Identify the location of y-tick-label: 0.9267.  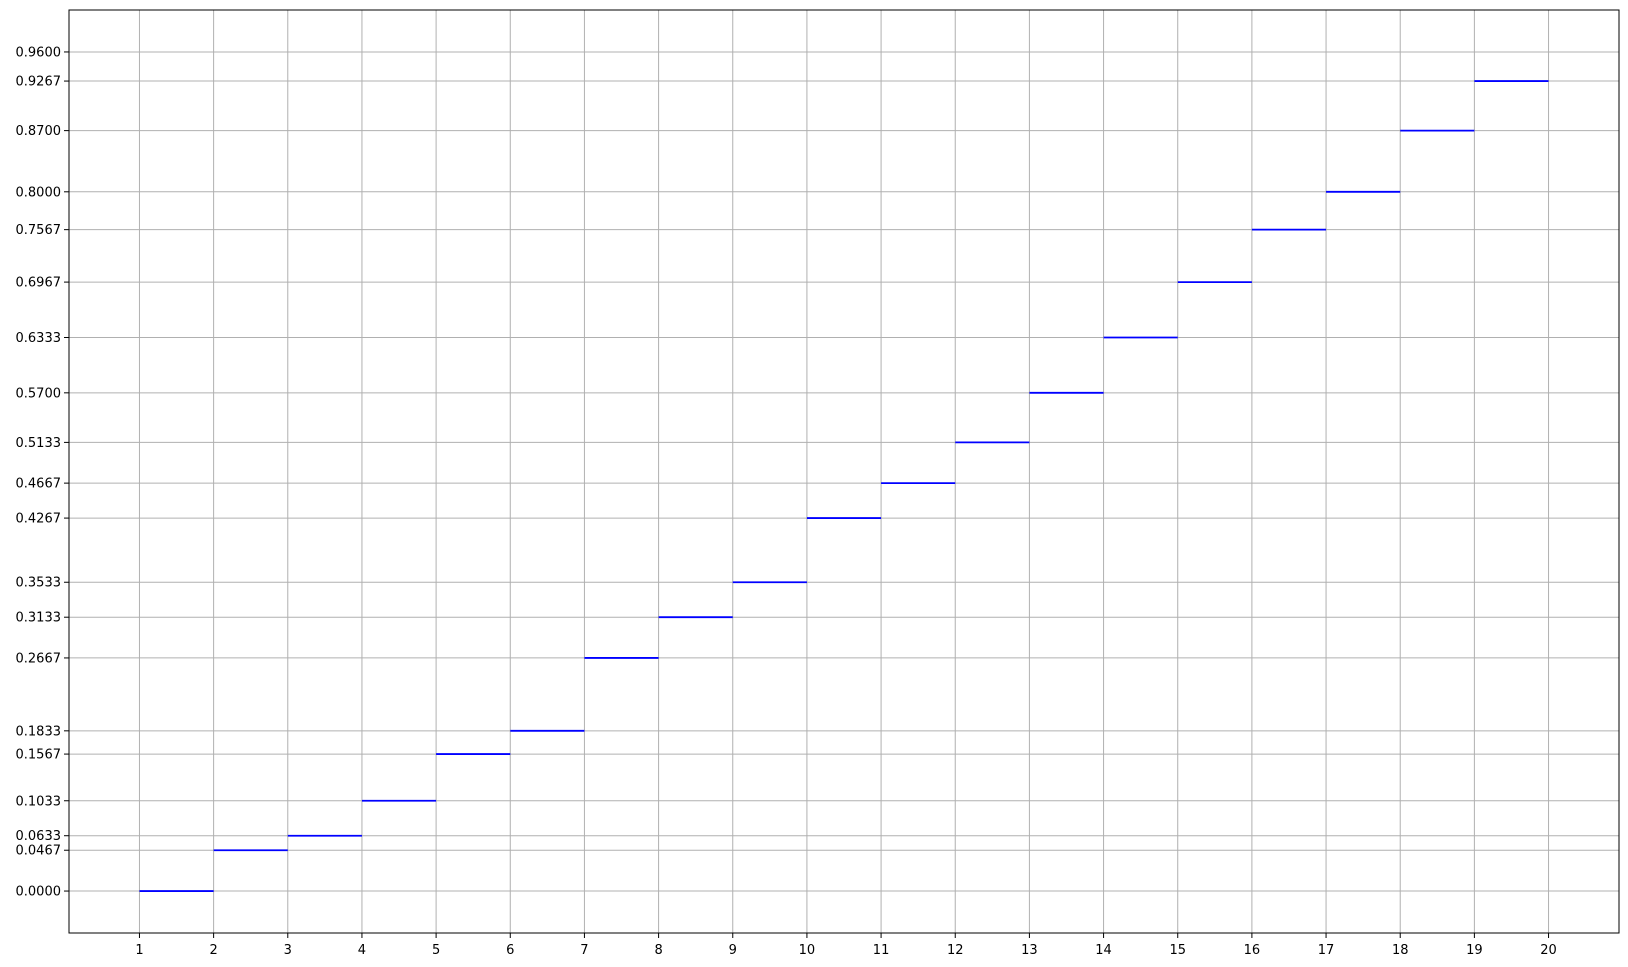
(39, 82).